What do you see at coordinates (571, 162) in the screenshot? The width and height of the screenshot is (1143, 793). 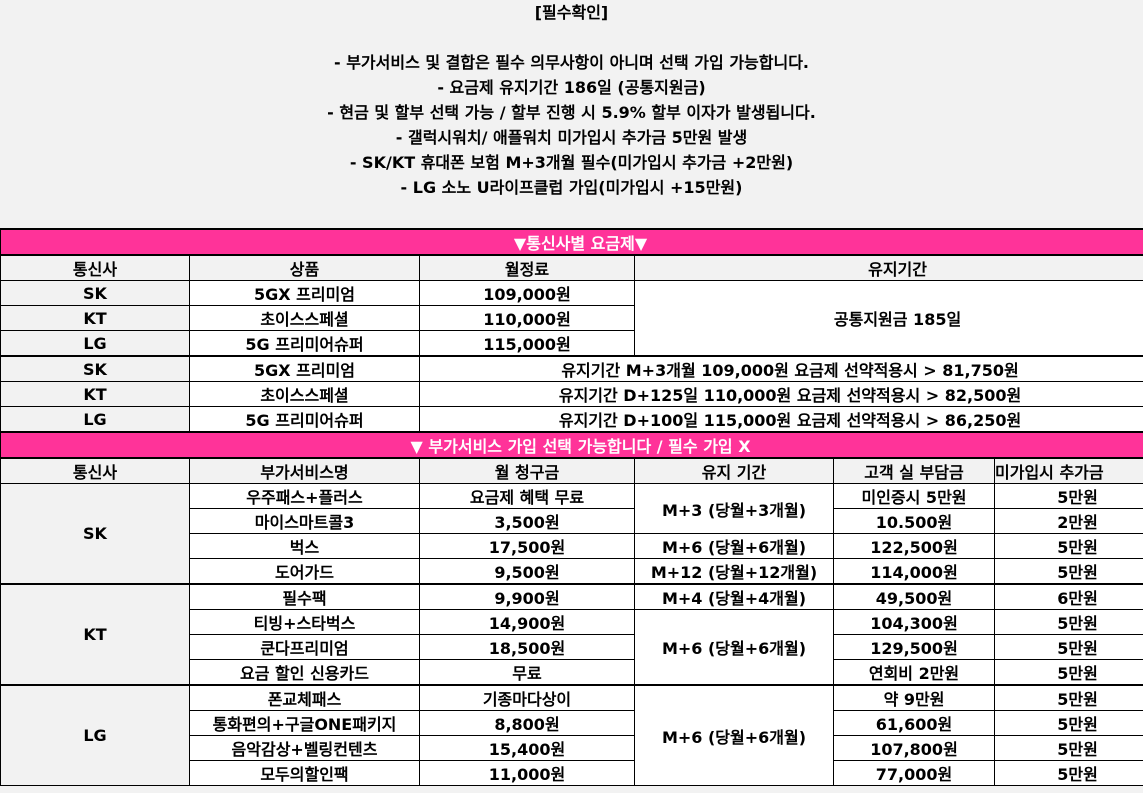 I see `notice-line: - SK/KT 휴대폰 보험 M+3개월 필수(미가입시 추가금 +2만원)` at bounding box center [571, 162].